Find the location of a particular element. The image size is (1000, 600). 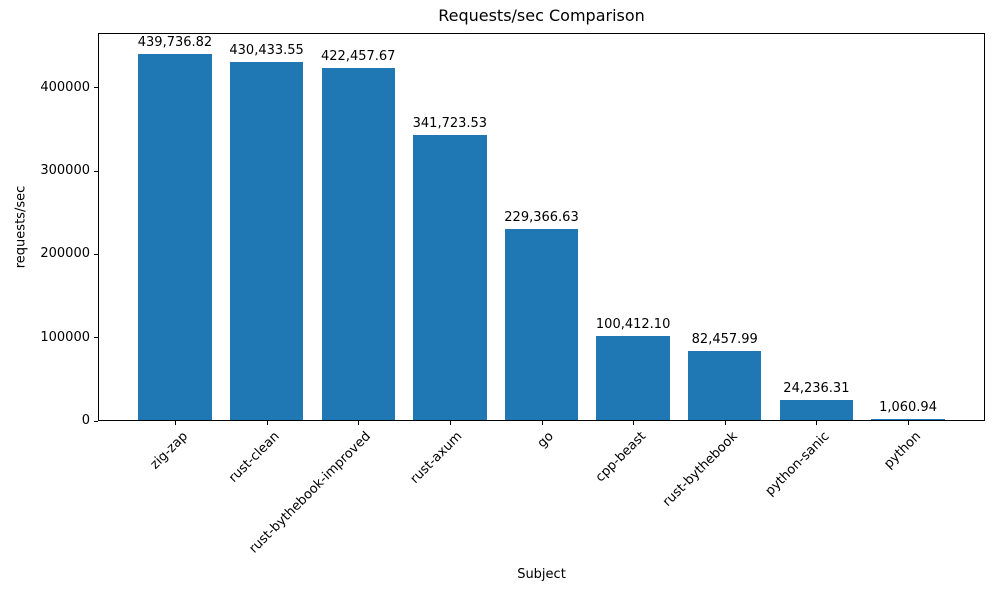

y-axis-label: requests/sec is located at coordinates (21, 227).